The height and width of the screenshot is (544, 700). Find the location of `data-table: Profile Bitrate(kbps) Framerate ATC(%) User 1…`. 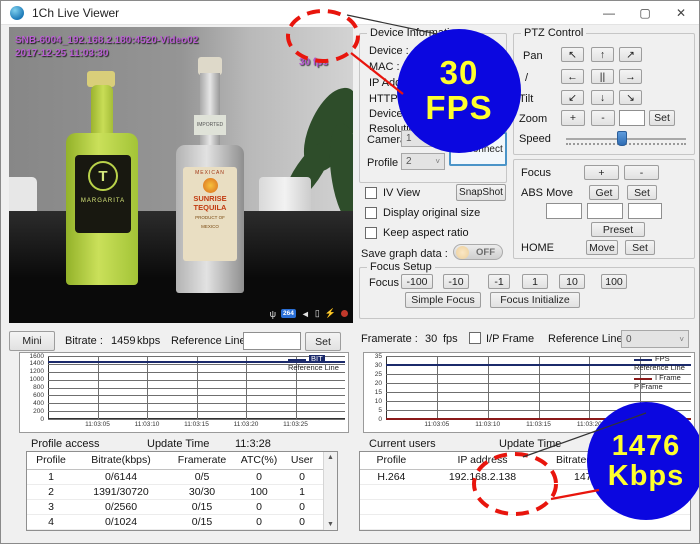

data-table: Profile Bitrate(kbps) Framerate ATC(%) User 1… is located at coordinates (175, 491).